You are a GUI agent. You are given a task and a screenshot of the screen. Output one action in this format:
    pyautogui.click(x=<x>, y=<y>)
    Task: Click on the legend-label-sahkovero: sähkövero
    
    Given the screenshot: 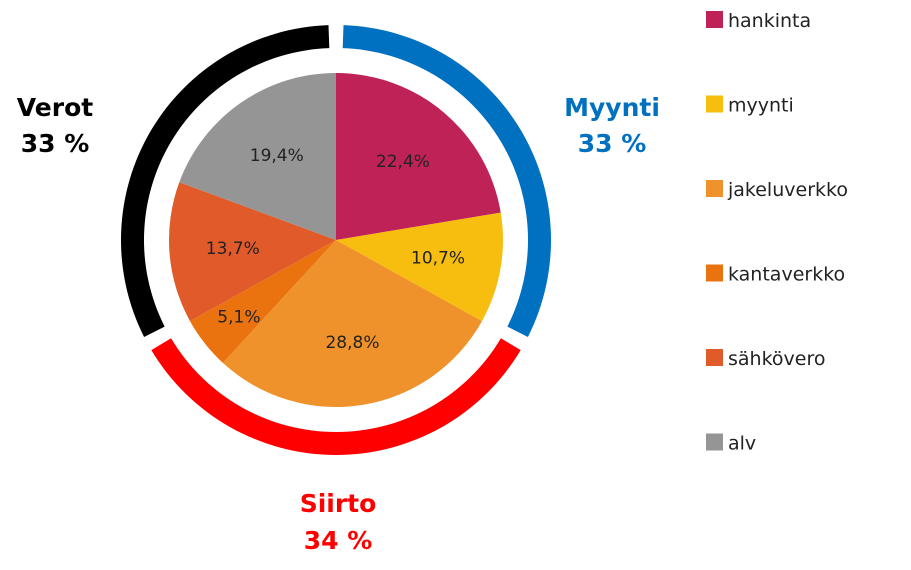 What is the action you would take?
    pyautogui.click(x=777, y=359)
    